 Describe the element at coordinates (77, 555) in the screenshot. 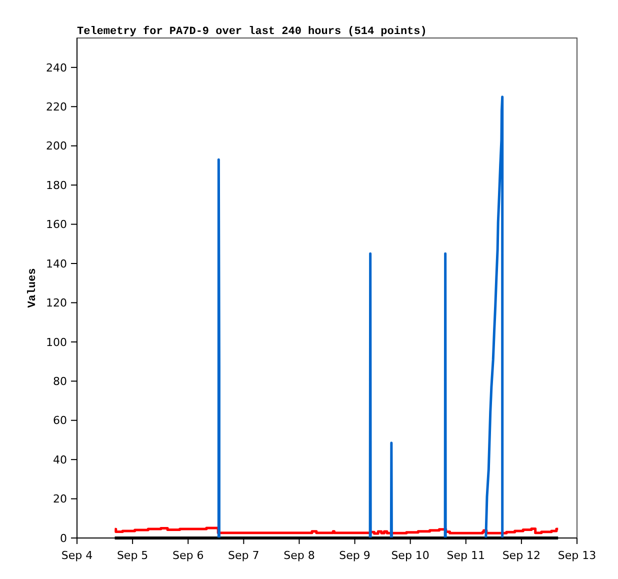

I see `x-tick-label: Sep 4` at that location.